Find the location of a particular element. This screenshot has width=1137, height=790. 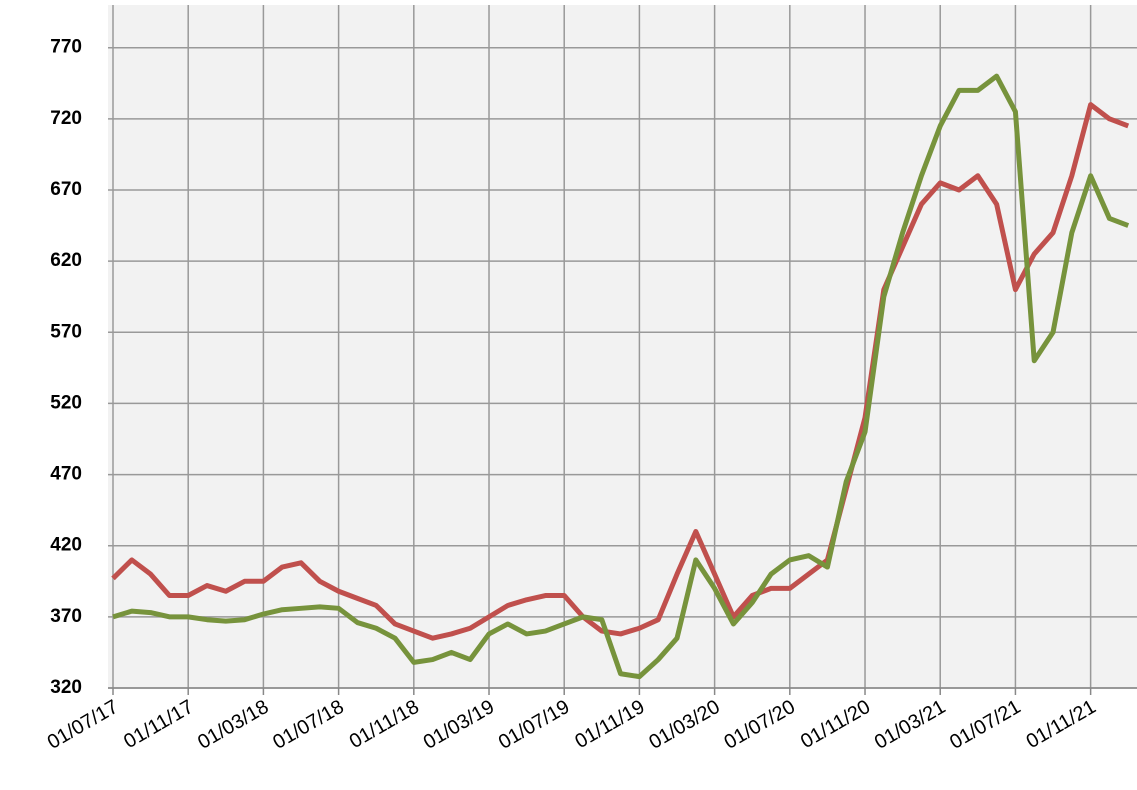

x-tick-label: 01/11/18 is located at coordinates (384, 724).